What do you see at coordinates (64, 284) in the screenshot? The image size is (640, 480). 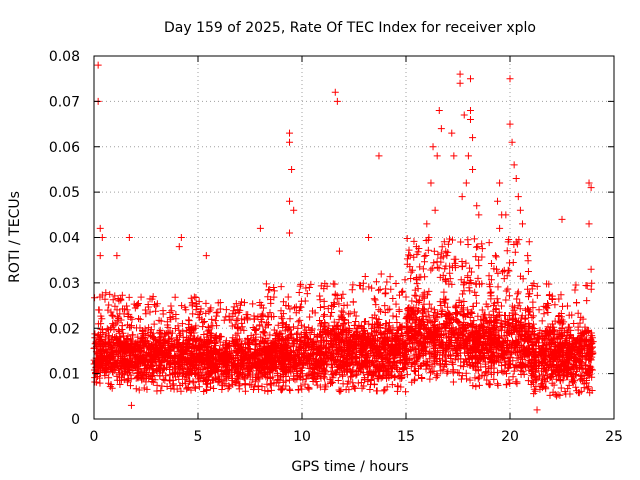 I see `y-tick-label: 0.03` at bounding box center [64, 284].